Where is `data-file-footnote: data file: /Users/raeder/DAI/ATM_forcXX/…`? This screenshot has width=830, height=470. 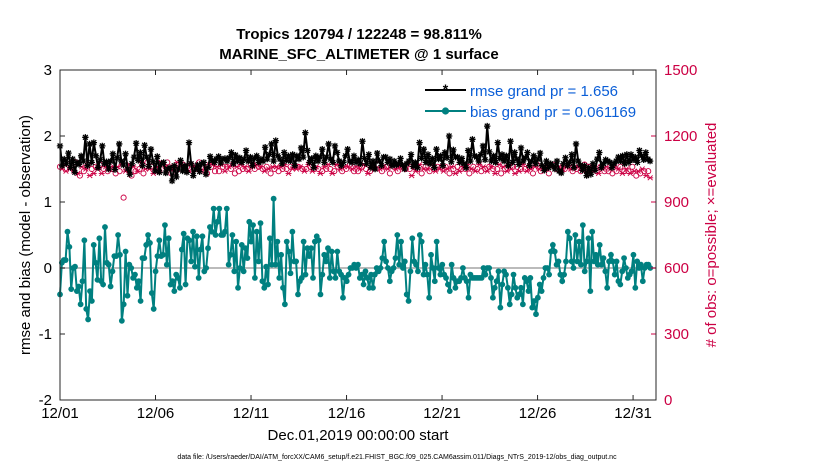 data-file-footnote: data file: /Users/raeder/DAI/ATM_forcXX/… is located at coordinates (397, 457).